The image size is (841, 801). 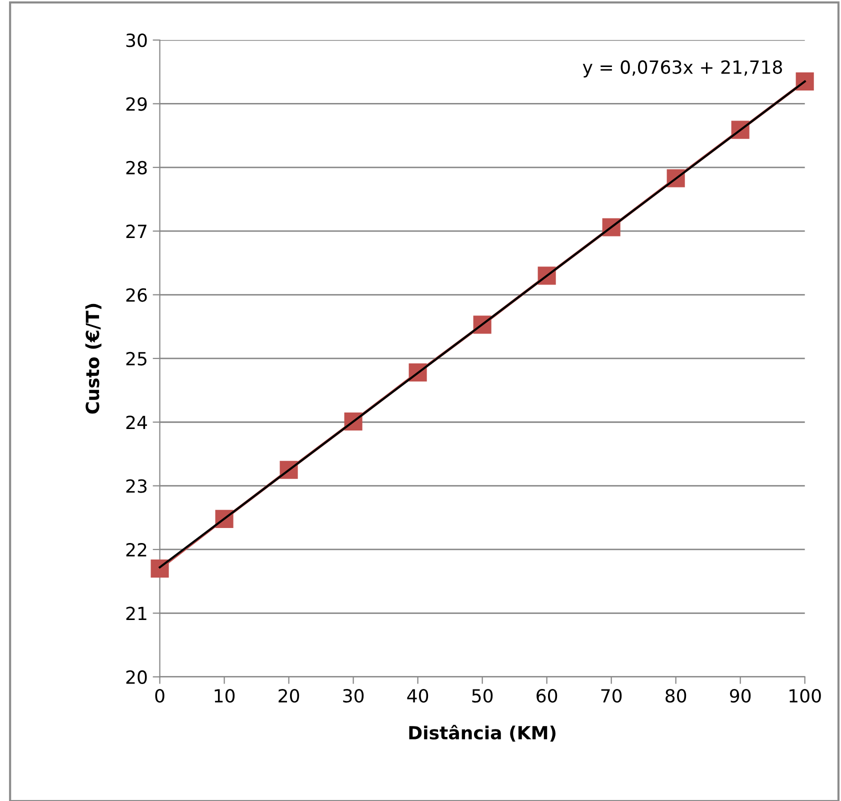 I want to click on x-tick-label: 70, so click(x=611, y=695).